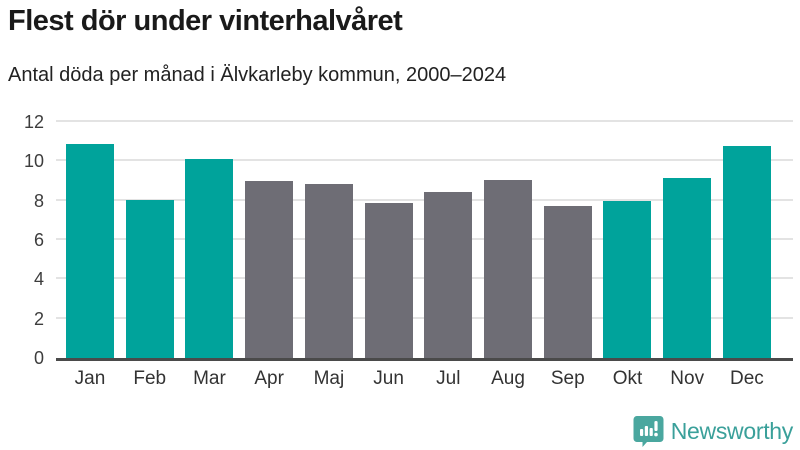 Image resolution: width=800 pixels, height=450 pixels. Describe the element at coordinates (33, 122) in the screenshot. I see `y-tick-label: 12` at that location.